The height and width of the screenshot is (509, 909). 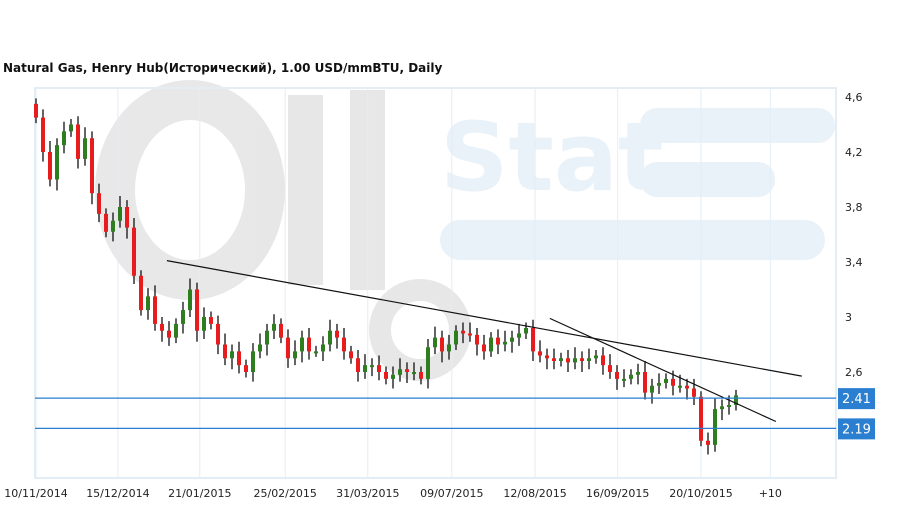 What do you see at coordinates (534, 493) in the screenshot?
I see `x-tick-label: 12/08/2015` at bounding box center [534, 493].